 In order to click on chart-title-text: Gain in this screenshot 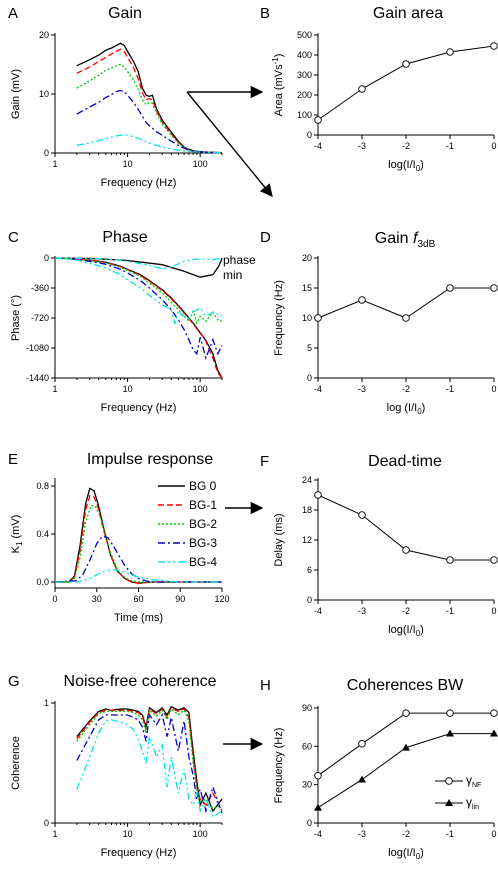, I will do `click(125, 13)`.